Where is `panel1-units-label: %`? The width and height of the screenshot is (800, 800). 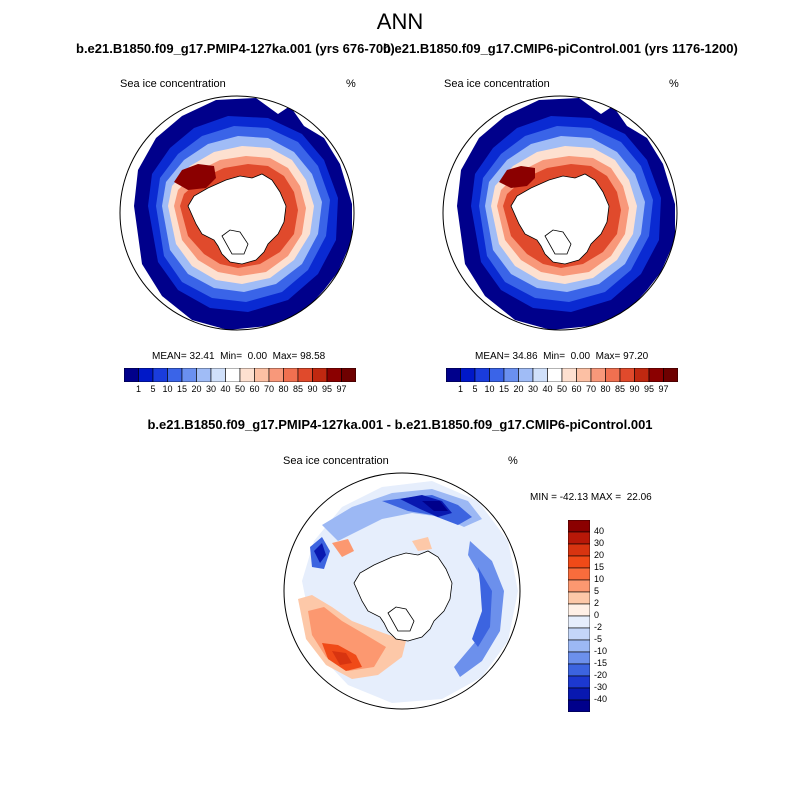 panel1-units-label: % is located at coordinates (351, 84).